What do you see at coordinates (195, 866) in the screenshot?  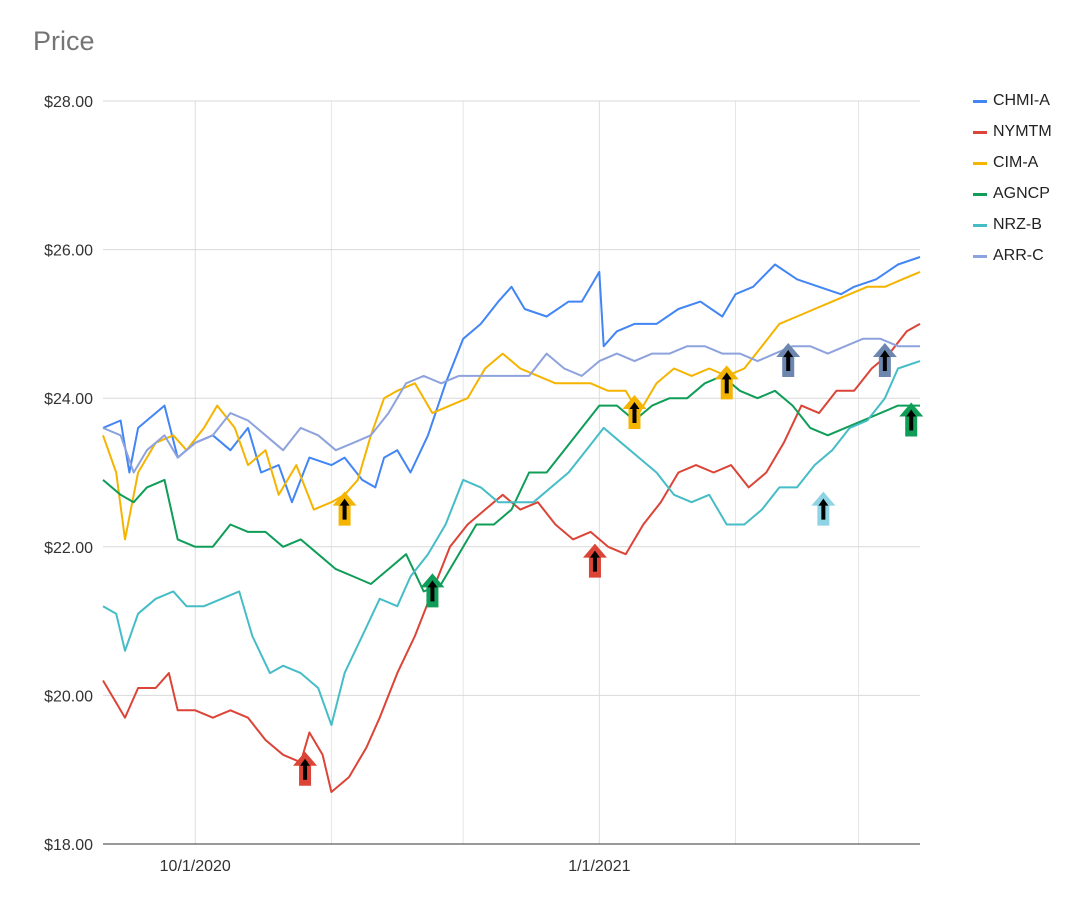 I see `x-tick-label: 10/1/2020` at bounding box center [195, 866].